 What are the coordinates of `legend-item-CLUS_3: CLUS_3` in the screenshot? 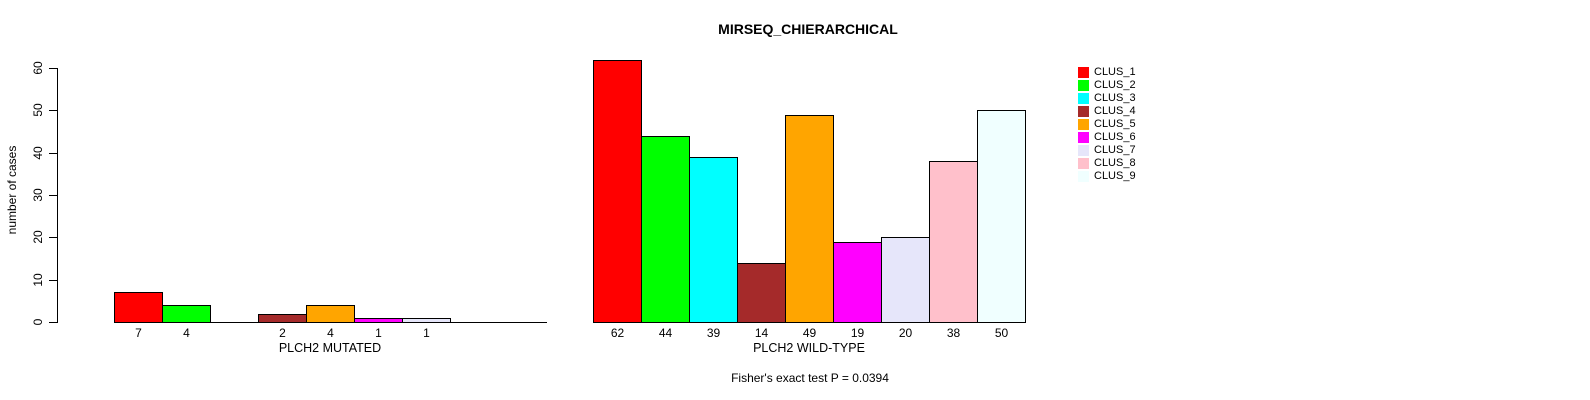 It's located at (1107, 98).